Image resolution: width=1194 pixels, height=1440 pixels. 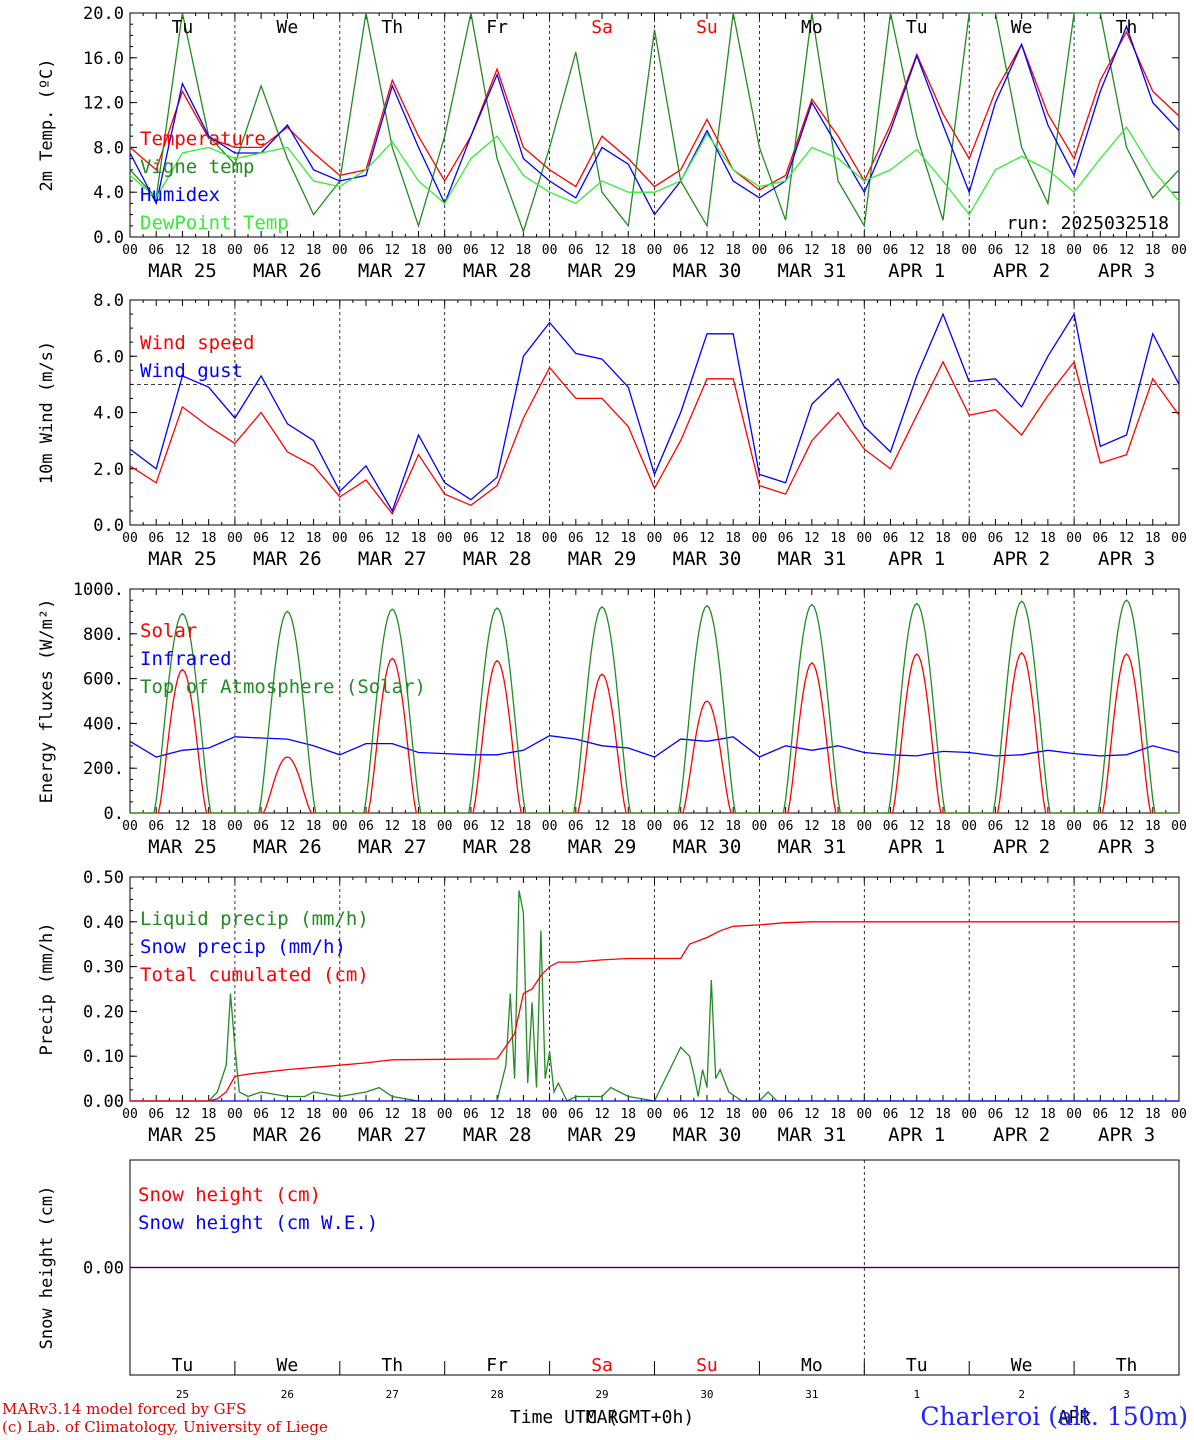 I want to click on y-tick-label: 800., so click(x=103, y=635).